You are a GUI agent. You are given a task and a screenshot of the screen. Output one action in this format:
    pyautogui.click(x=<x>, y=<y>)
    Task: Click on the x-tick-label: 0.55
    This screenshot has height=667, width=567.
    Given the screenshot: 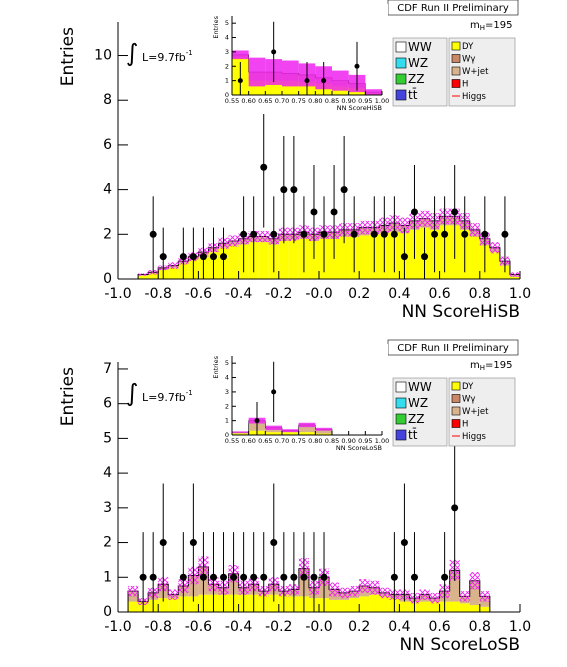 What is the action you would take?
    pyautogui.click(x=232, y=441)
    